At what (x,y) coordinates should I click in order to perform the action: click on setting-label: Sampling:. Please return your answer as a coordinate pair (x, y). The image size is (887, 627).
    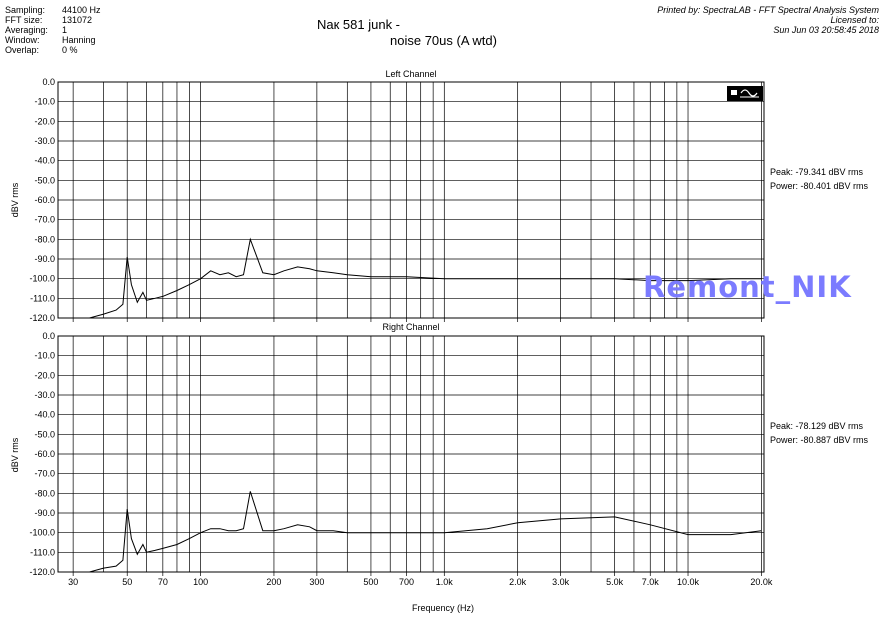
    Looking at the image, I should click on (25, 10).